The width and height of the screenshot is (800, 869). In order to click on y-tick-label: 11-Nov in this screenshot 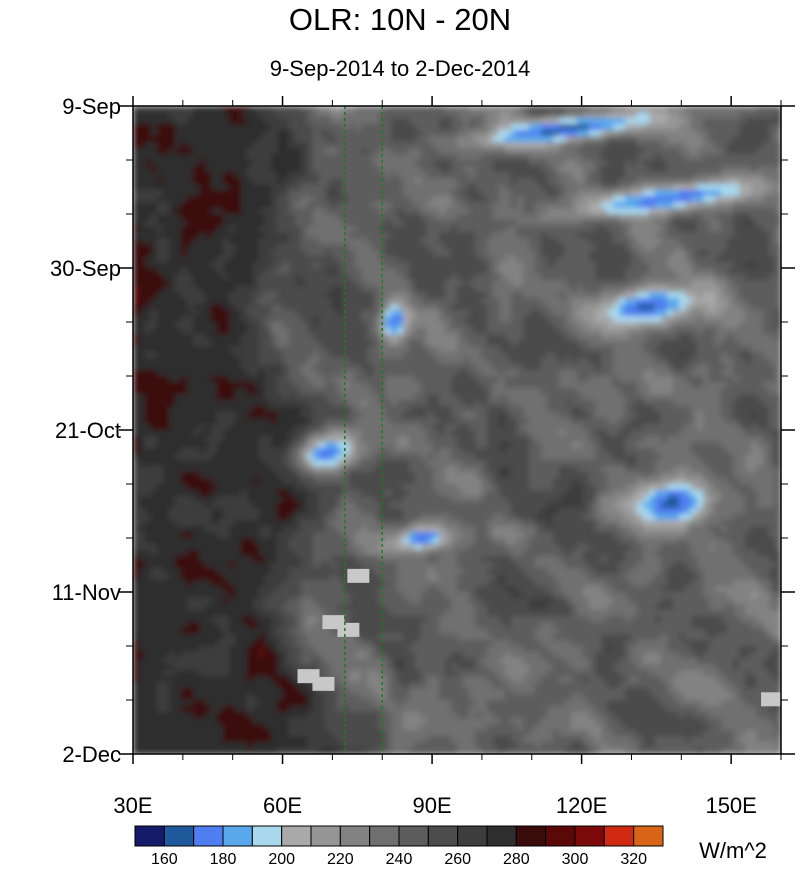, I will do `click(86, 592)`.